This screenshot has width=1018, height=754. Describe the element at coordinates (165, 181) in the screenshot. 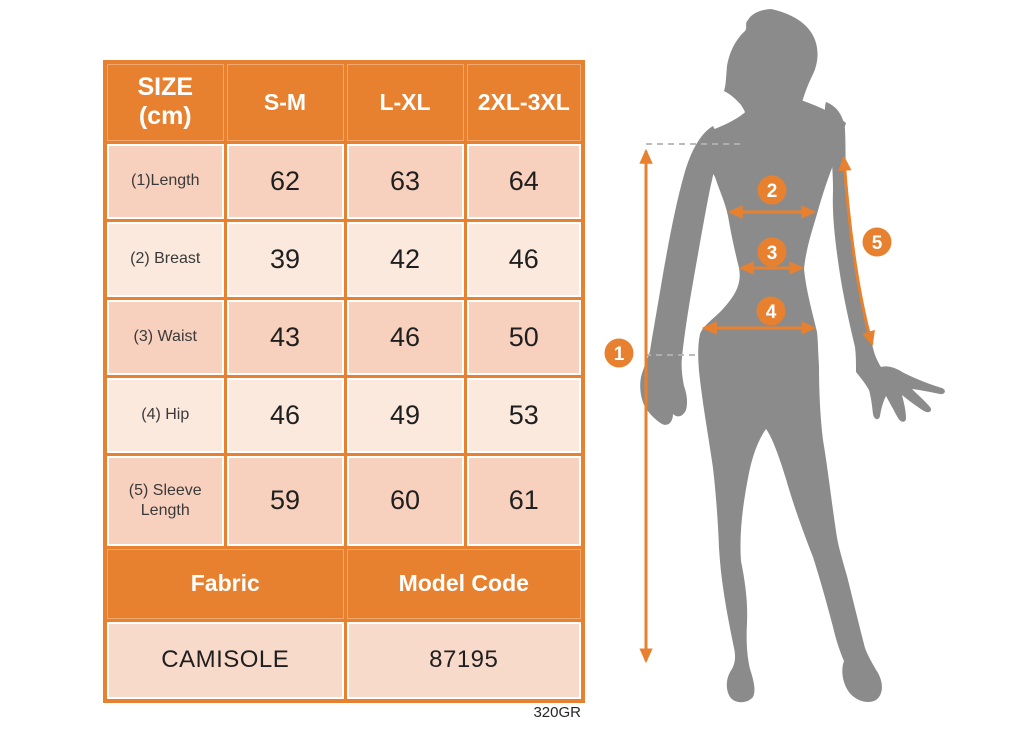

I see `row-label-length: (1)Length` at that location.